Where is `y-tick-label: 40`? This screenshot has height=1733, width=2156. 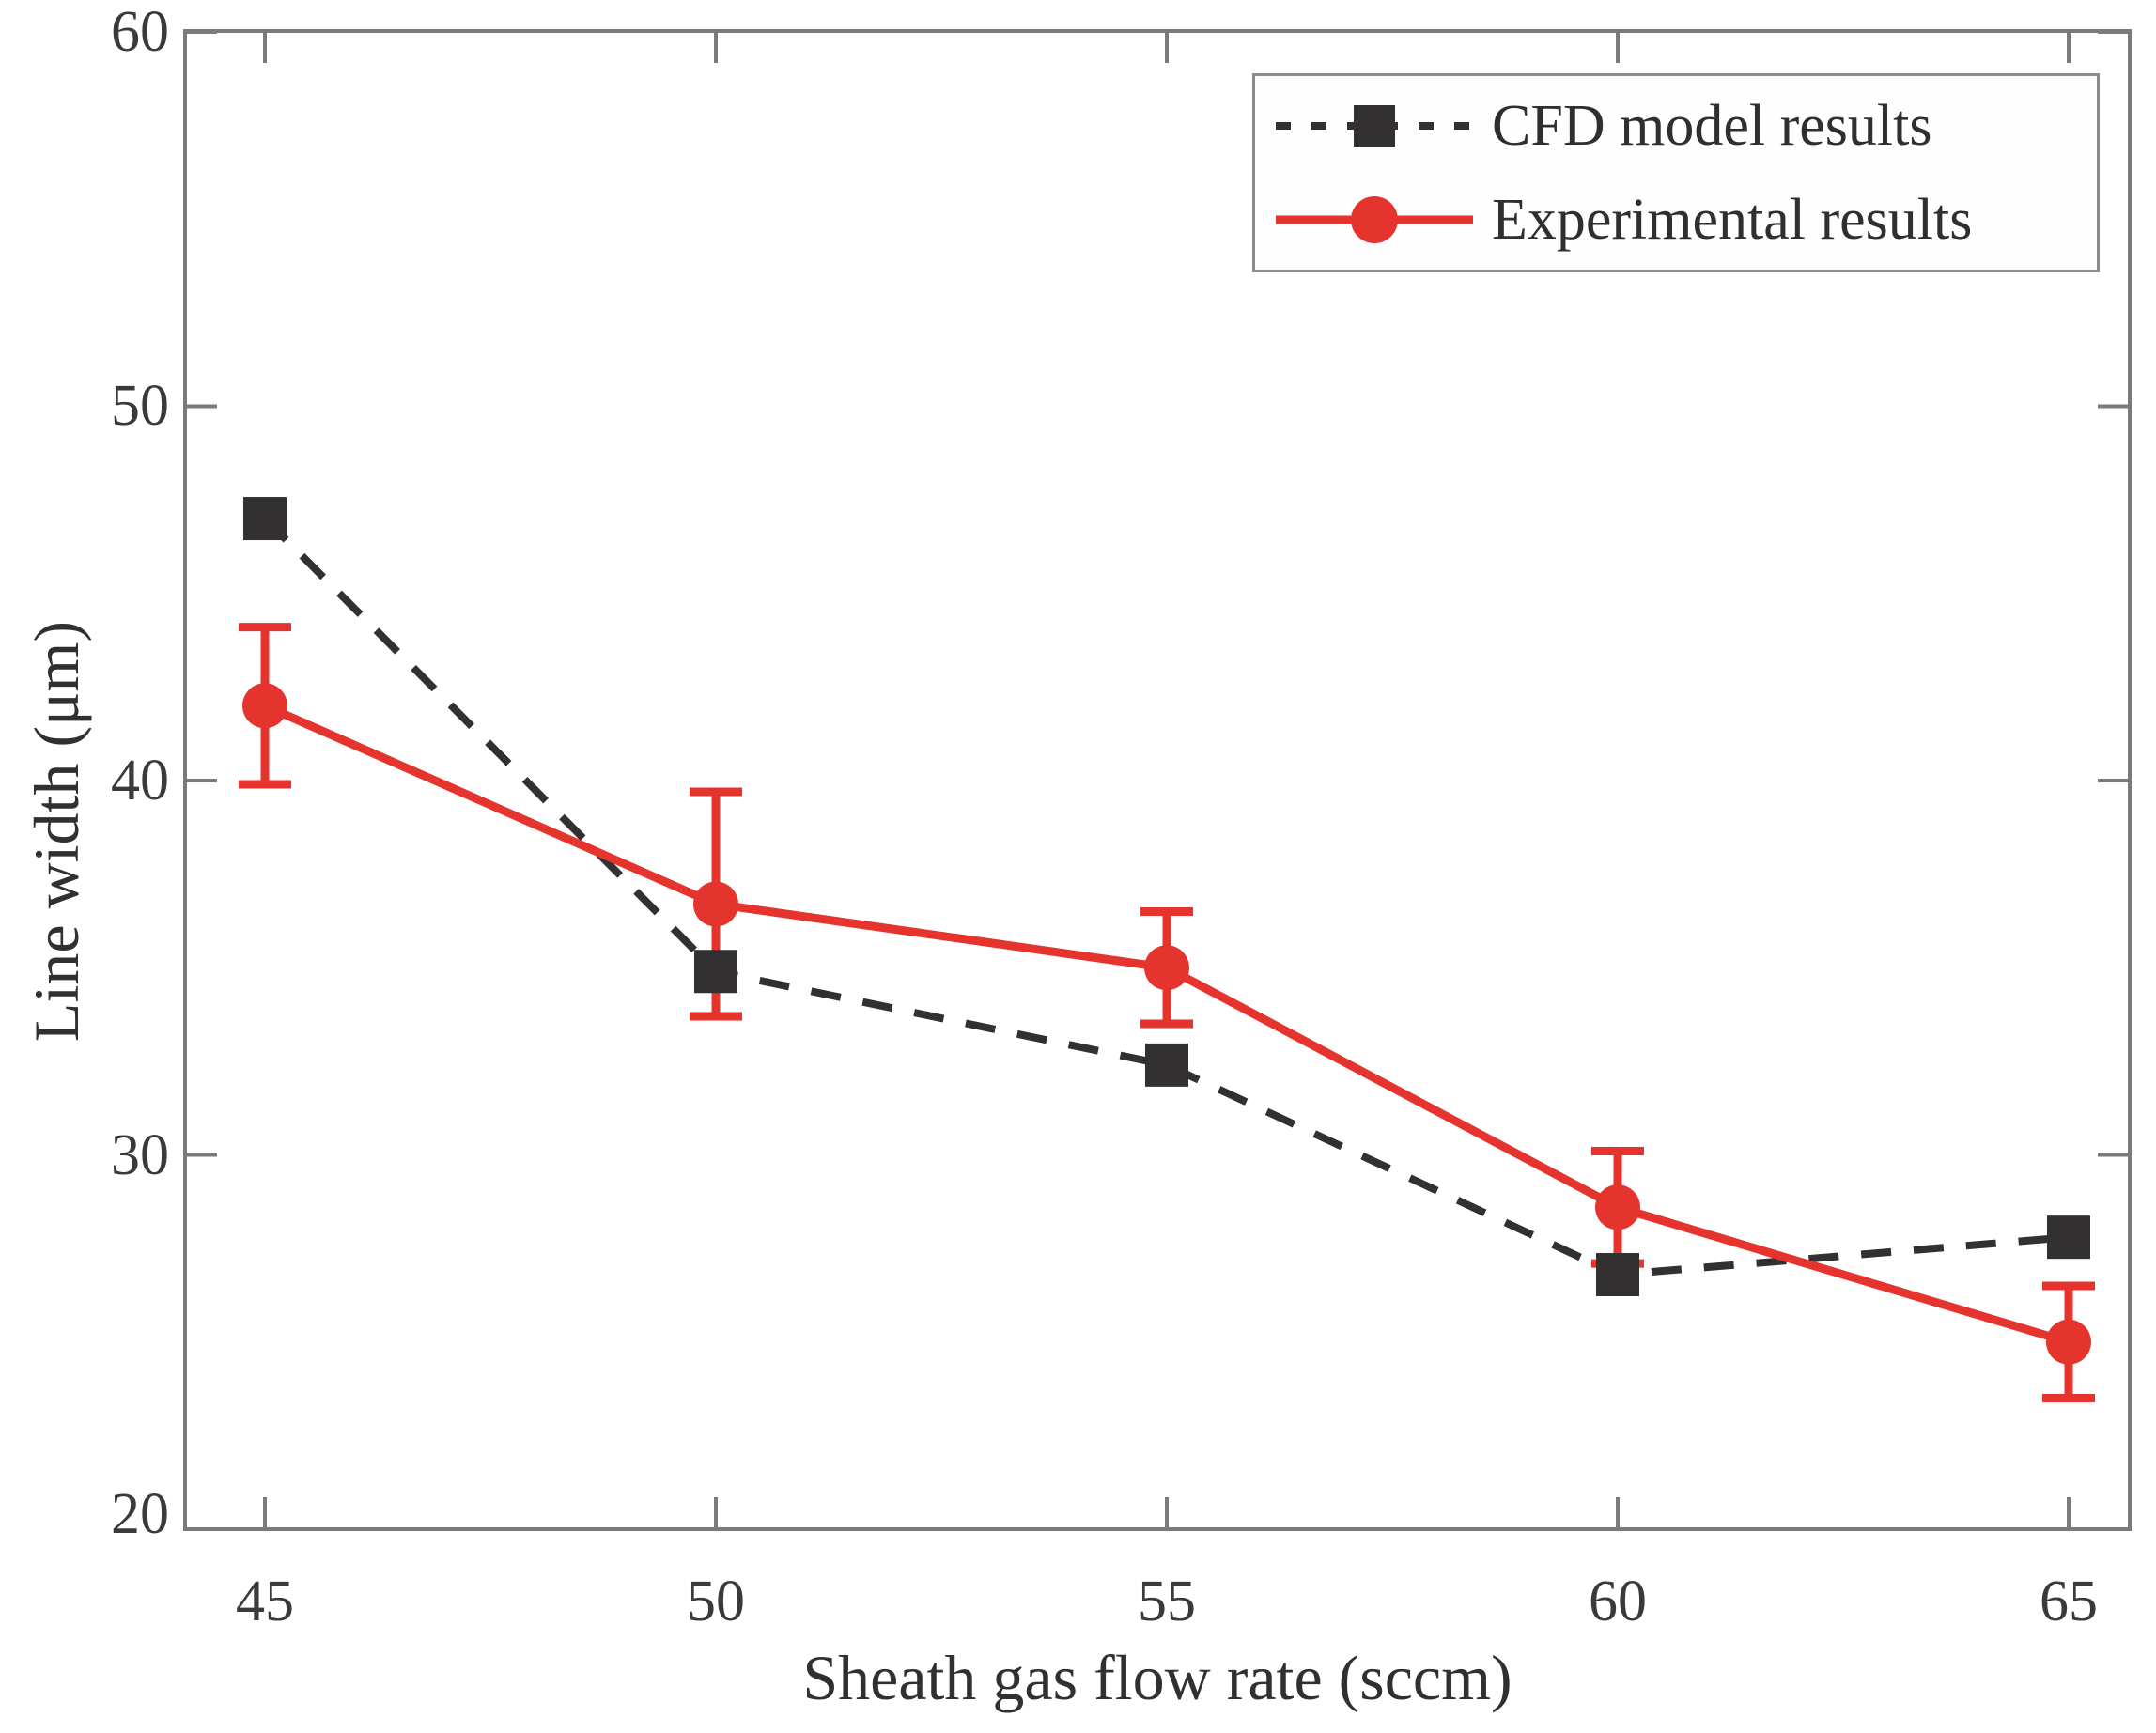
y-tick-label: 40 is located at coordinates (140, 780).